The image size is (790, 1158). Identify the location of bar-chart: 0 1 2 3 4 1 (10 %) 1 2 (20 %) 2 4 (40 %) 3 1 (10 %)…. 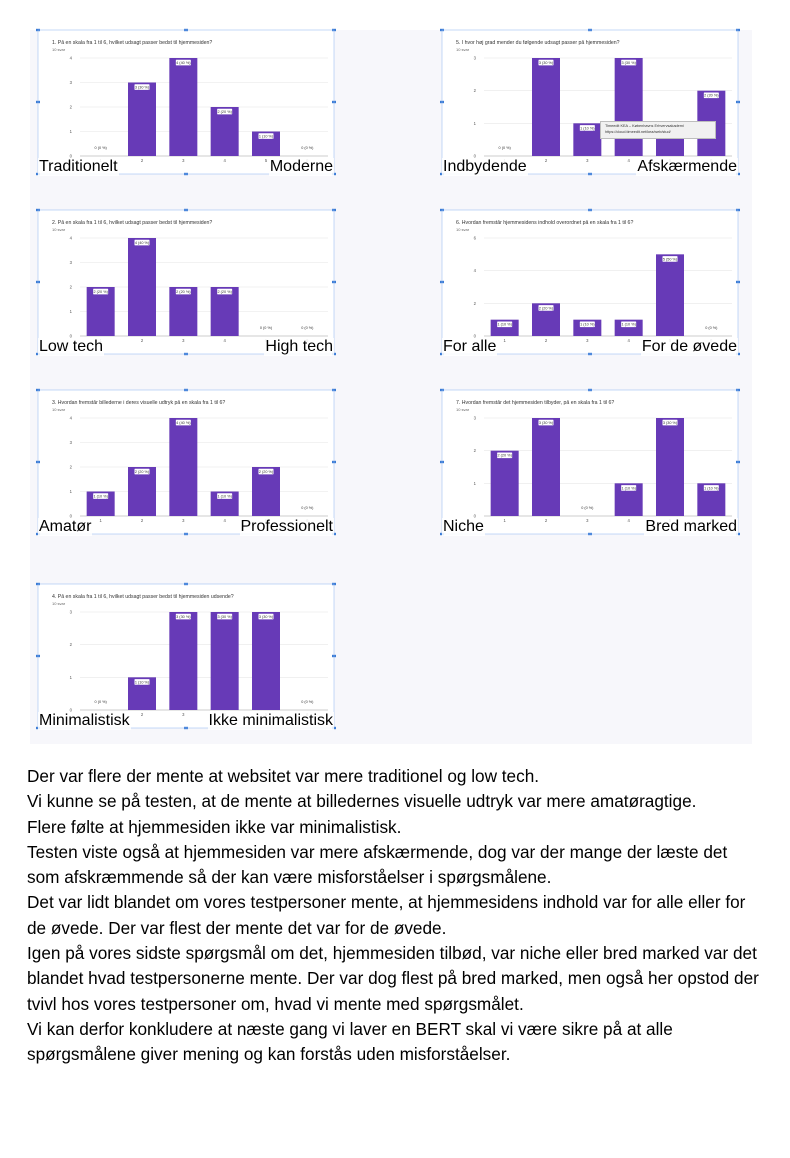
(186, 462).